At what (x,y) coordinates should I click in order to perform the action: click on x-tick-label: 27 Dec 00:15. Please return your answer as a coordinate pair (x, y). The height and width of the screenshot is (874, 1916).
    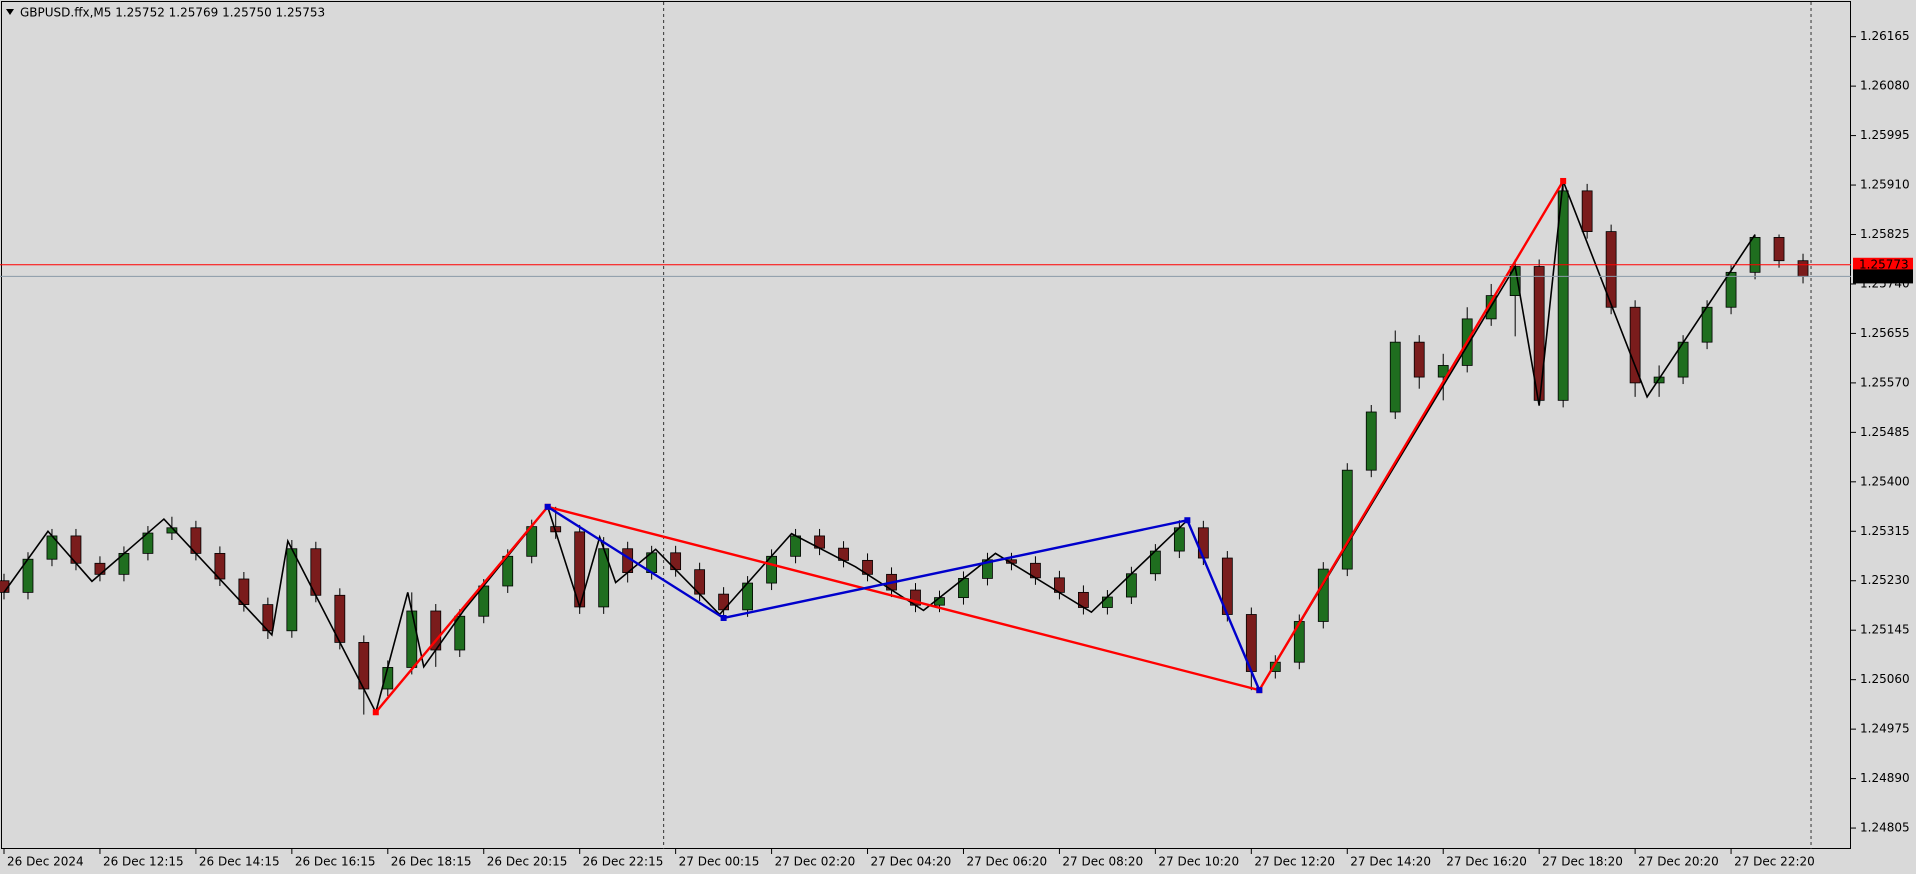
    Looking at the image, I should click on (719, 862).